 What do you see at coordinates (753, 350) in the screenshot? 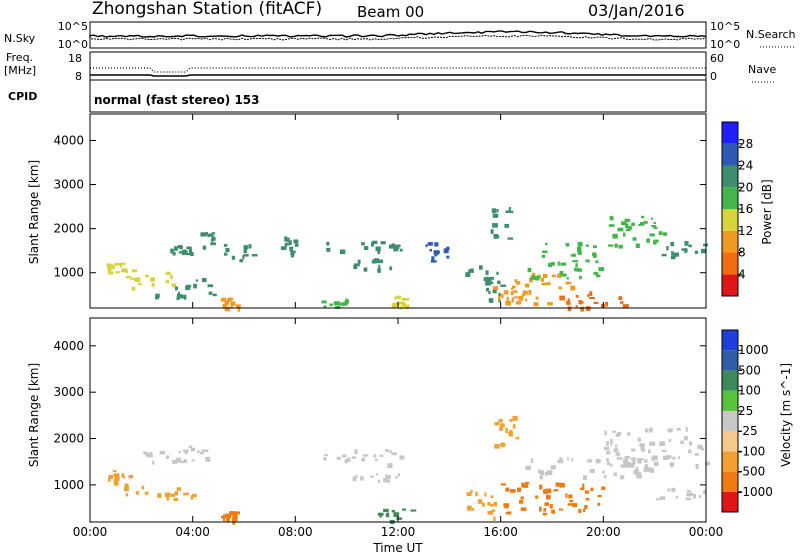
I see `colorbar-tick-label: 1000` at bounding box center [753, 350].